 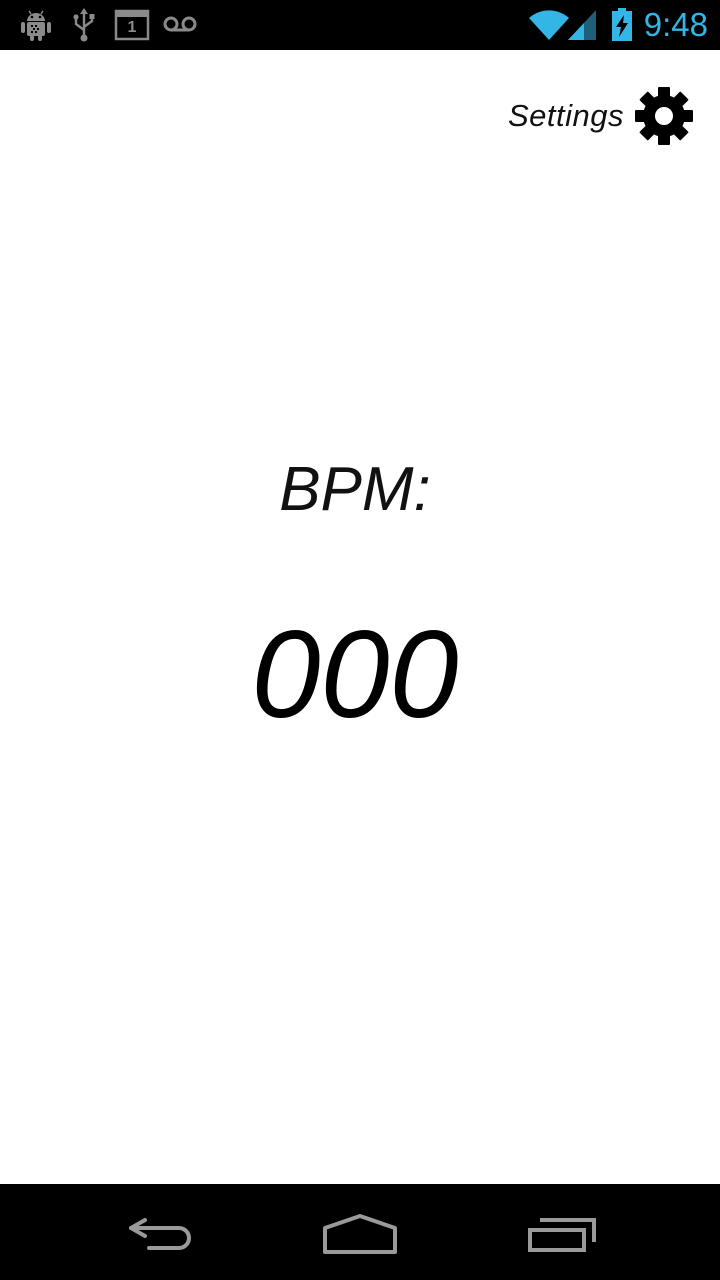 I want to click on calendar-icon: 1, so click(x=132, y=25).